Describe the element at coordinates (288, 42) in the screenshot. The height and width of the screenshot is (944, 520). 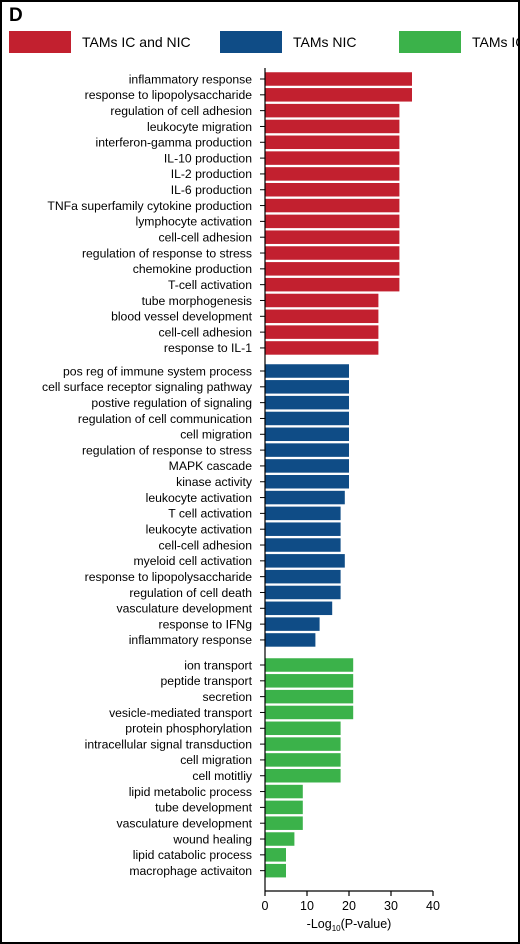
I see `legend-item-nic: TAMs NIC` at that location.